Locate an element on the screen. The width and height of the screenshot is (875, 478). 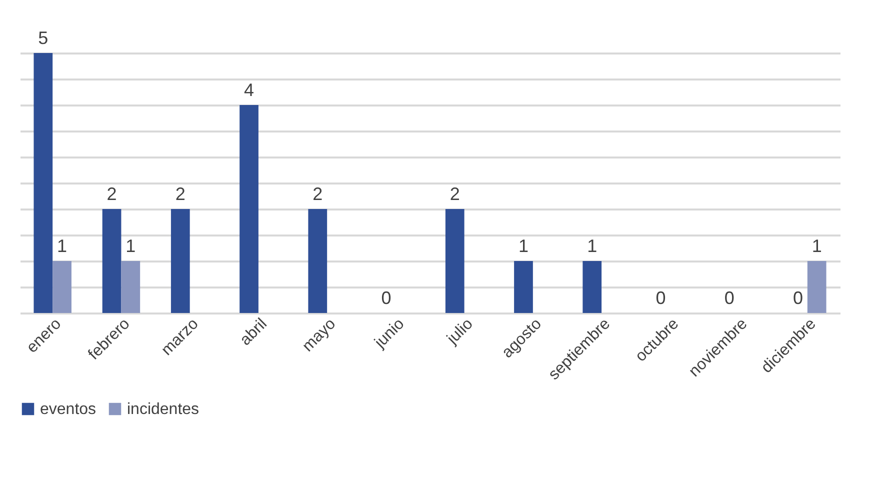
legend-label: incidentes is located at coordinates (163, 409).